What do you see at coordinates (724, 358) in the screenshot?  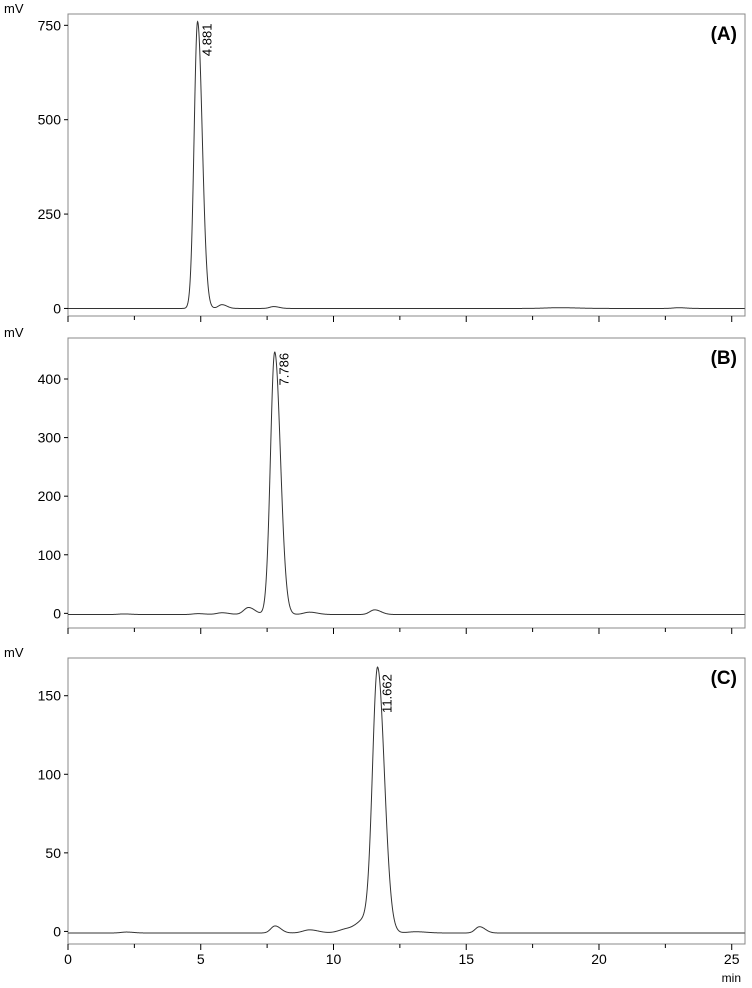 I see `panel-label: (B)` at bounding box center [724, 358].